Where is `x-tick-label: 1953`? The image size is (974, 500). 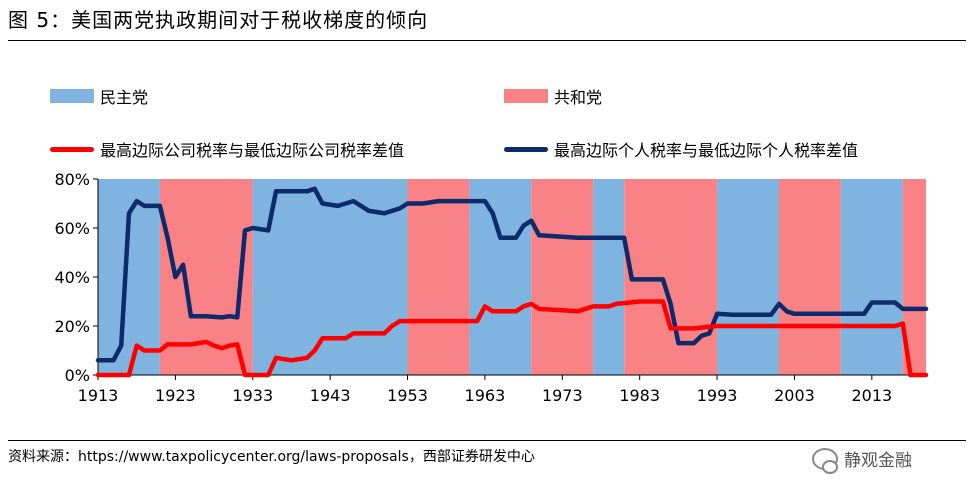
x-tick-label: 1953 is located at coordinates (407, 395).